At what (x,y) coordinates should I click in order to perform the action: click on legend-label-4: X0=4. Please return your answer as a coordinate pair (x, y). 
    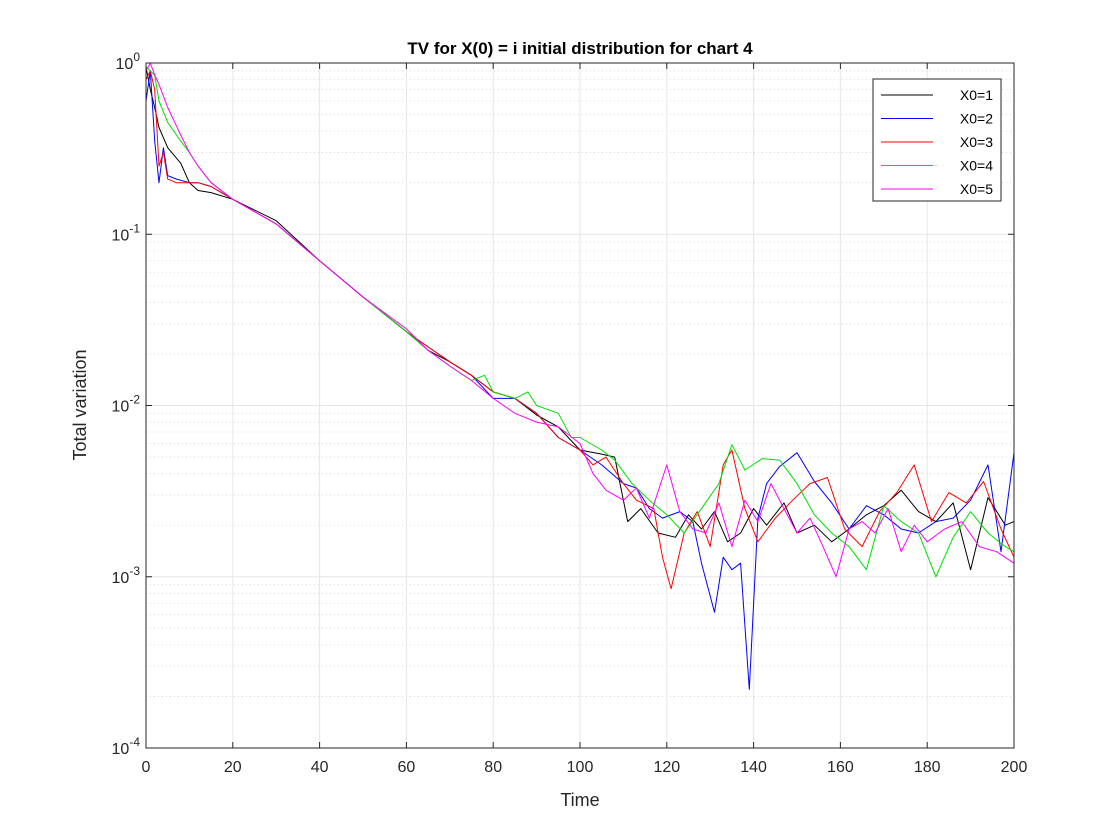
    Looking at the image, I should click on (976, 166).